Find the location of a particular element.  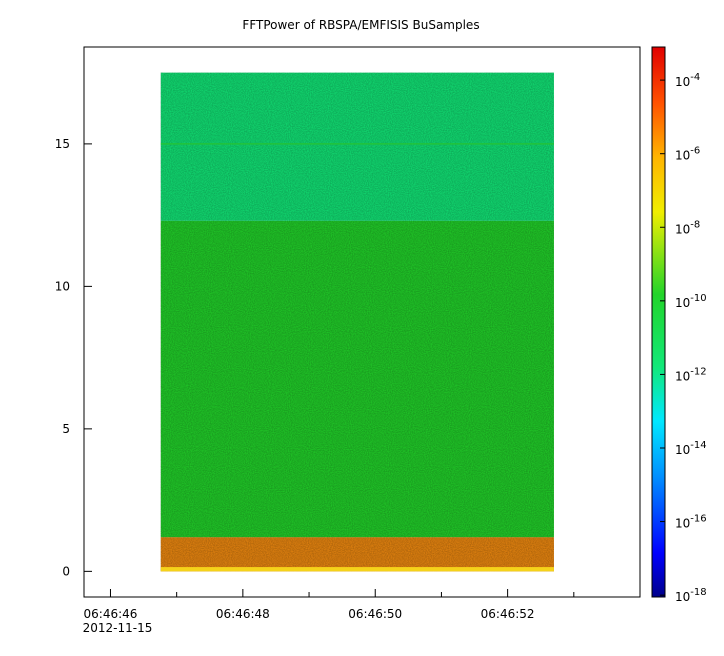

y-tick-label: 10 is located at coordinates (62, 286).